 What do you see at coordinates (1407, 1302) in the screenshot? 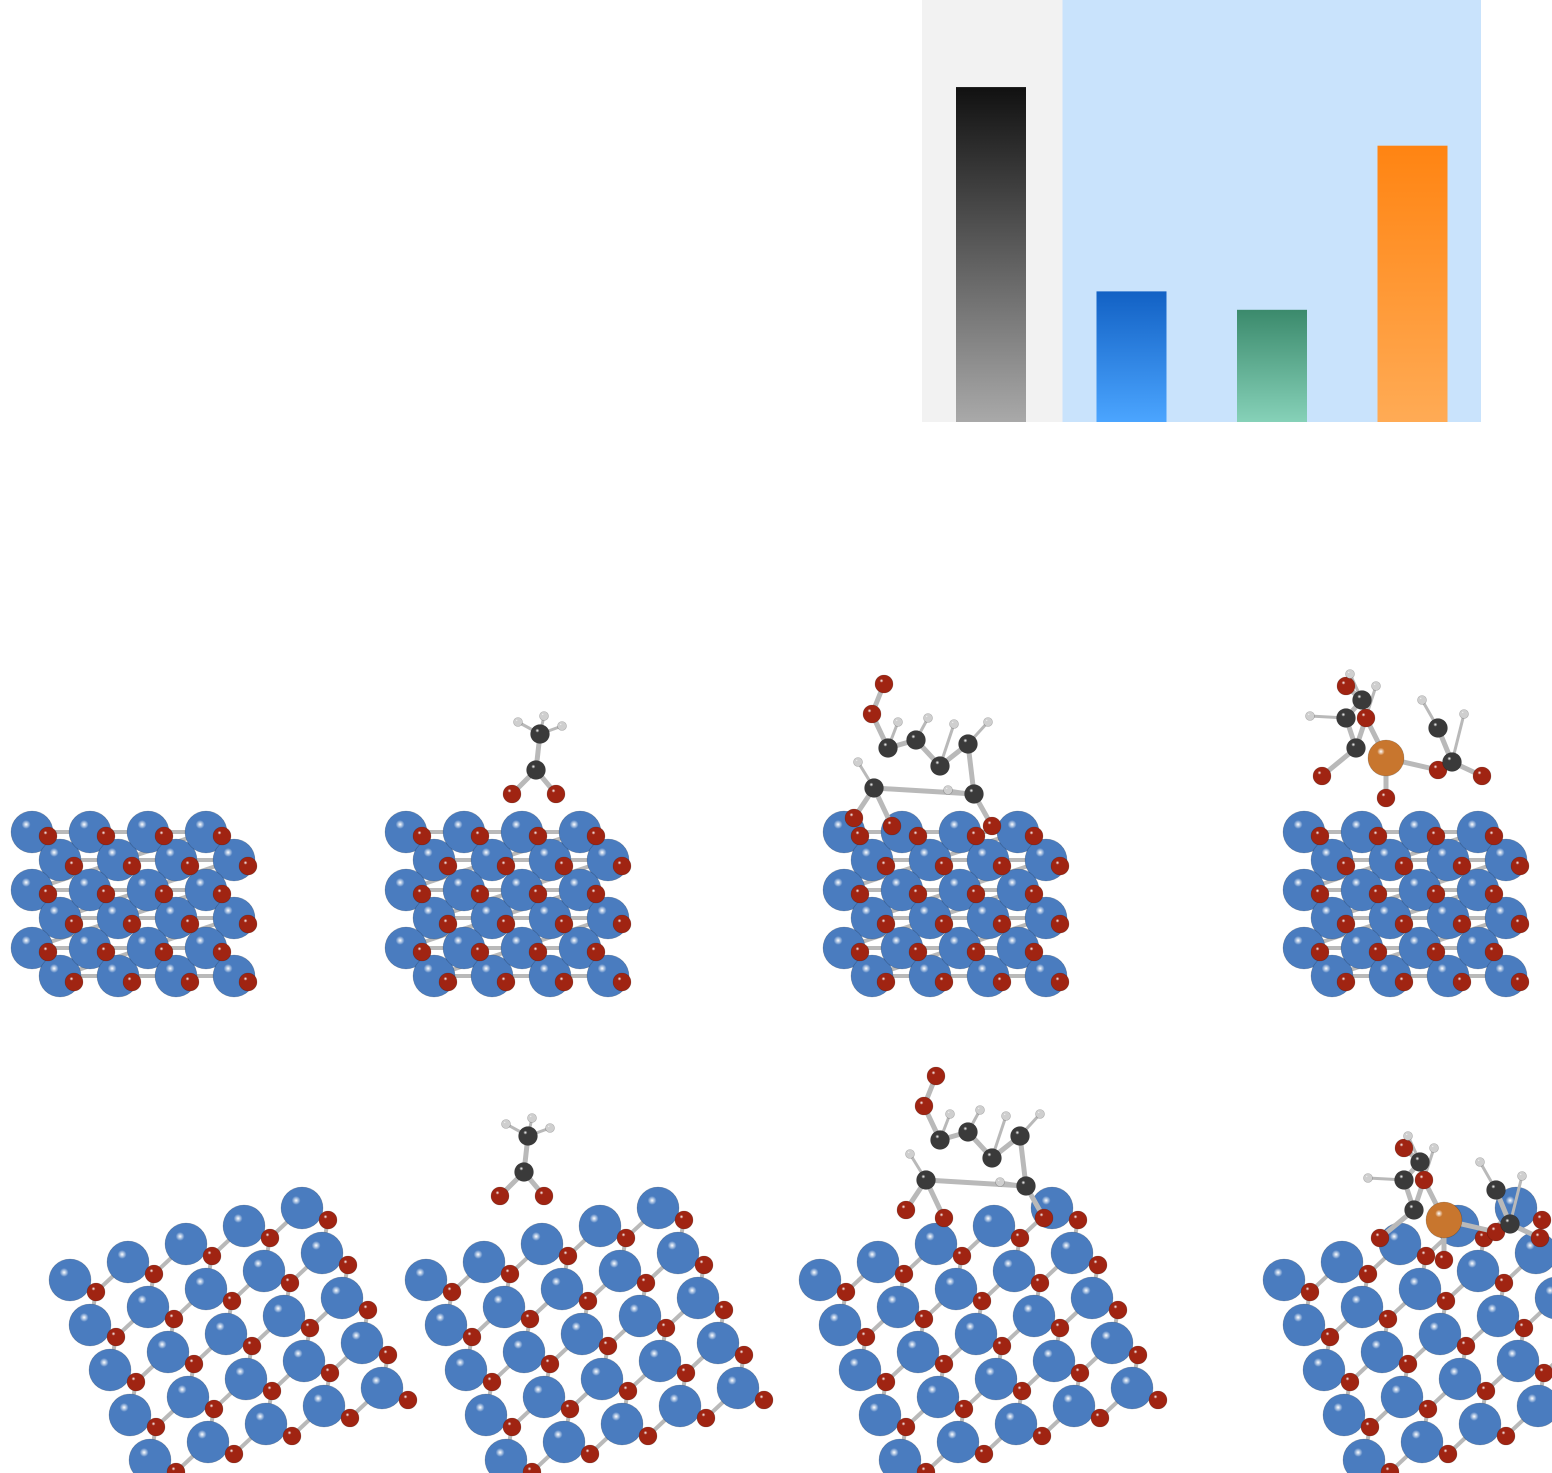
I see `structure-8-top-dopant-acetate` at bounding box center [1407, 1302].